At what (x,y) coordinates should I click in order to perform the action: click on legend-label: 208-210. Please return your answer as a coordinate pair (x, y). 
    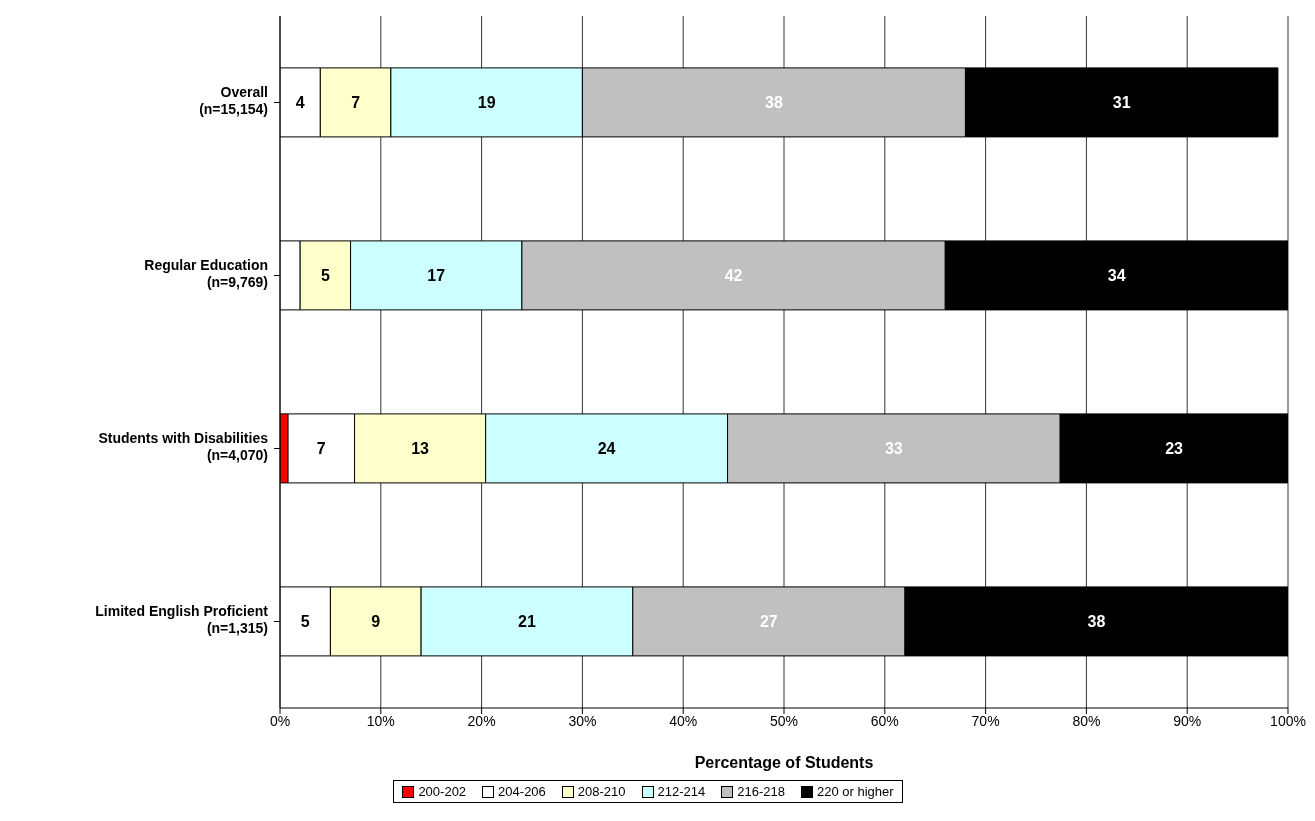
    Looking at the image, I should click on (601, 791).